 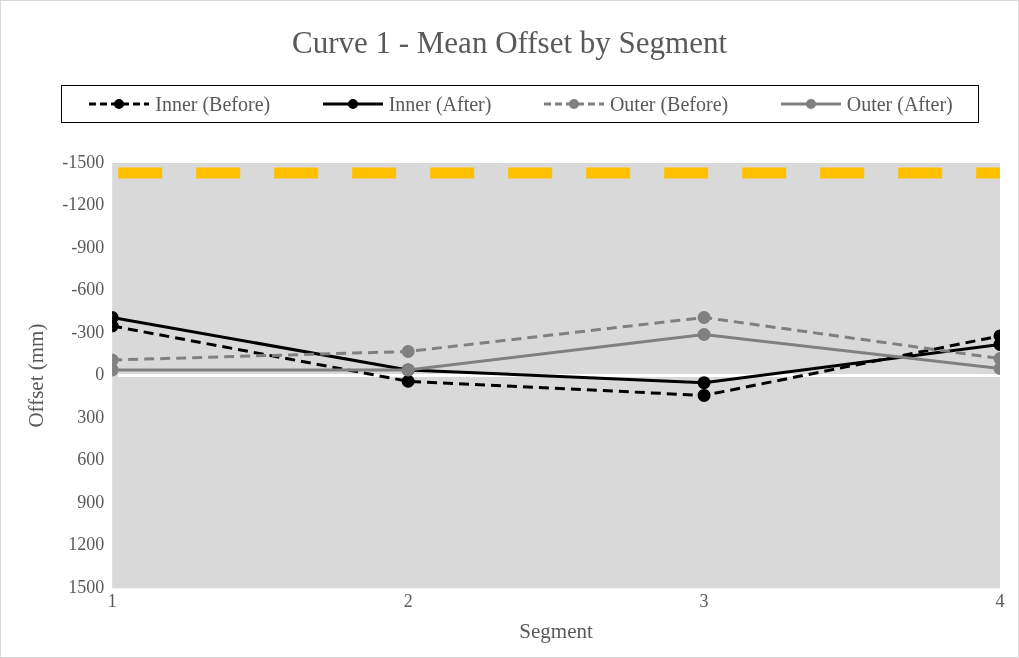 I want to click on chart-title: Curve 1 - Mean Offset by Segment, so click(x=509, y=43).